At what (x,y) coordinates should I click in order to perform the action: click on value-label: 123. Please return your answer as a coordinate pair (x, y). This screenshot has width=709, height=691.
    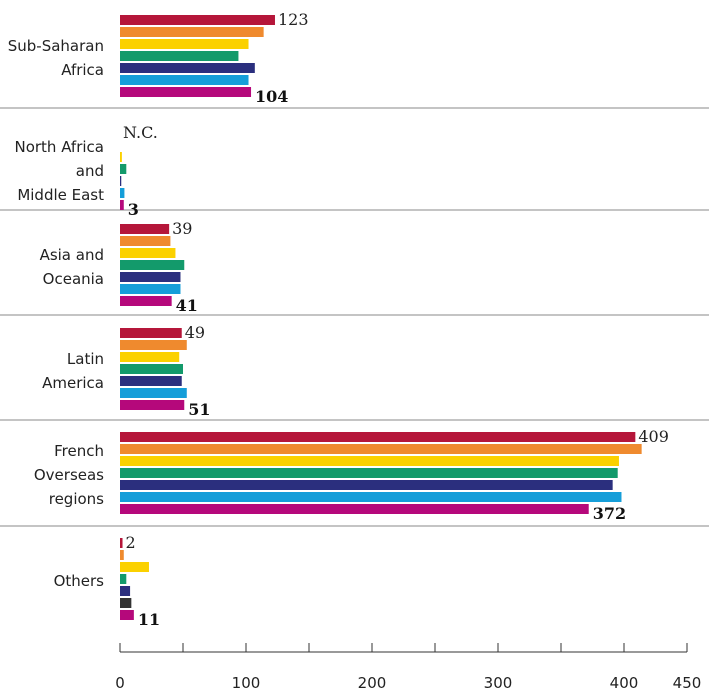
    Looking at the image, I should click on (293, 19).